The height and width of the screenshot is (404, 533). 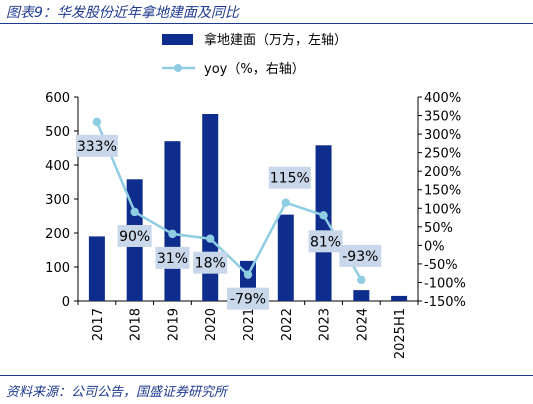 I want to click on data-label: 115%, so click(x=290, y=179).